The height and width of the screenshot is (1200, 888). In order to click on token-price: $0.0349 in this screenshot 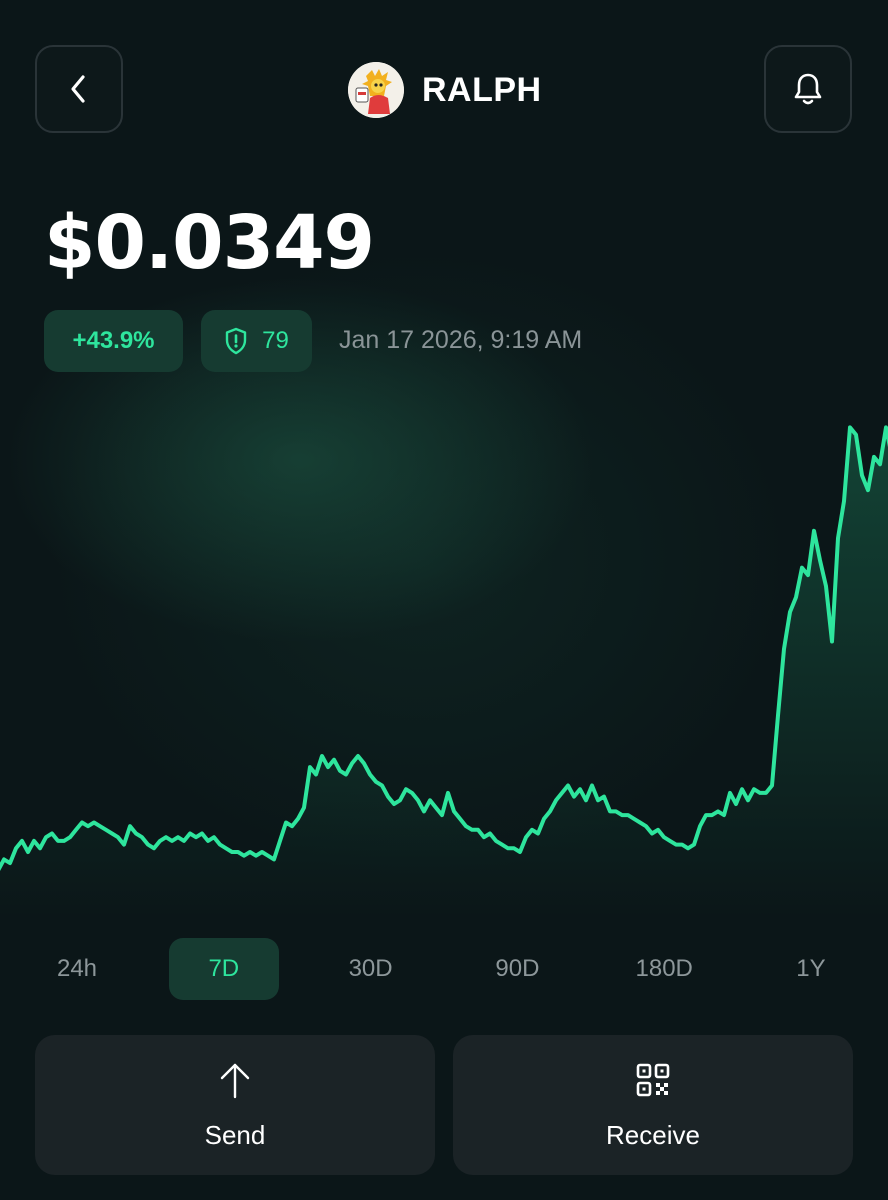, I will do `click(209, 243)`.